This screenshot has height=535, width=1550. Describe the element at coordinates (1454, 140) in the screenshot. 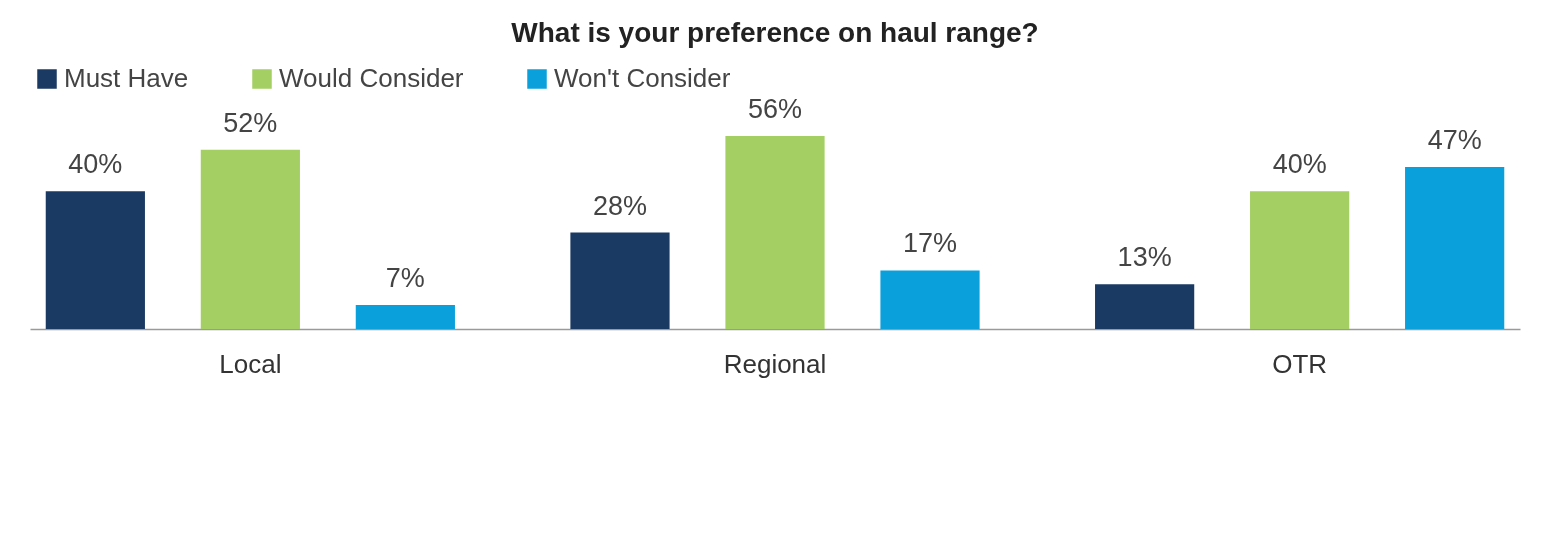

I see `data-label: 47%` at that location.